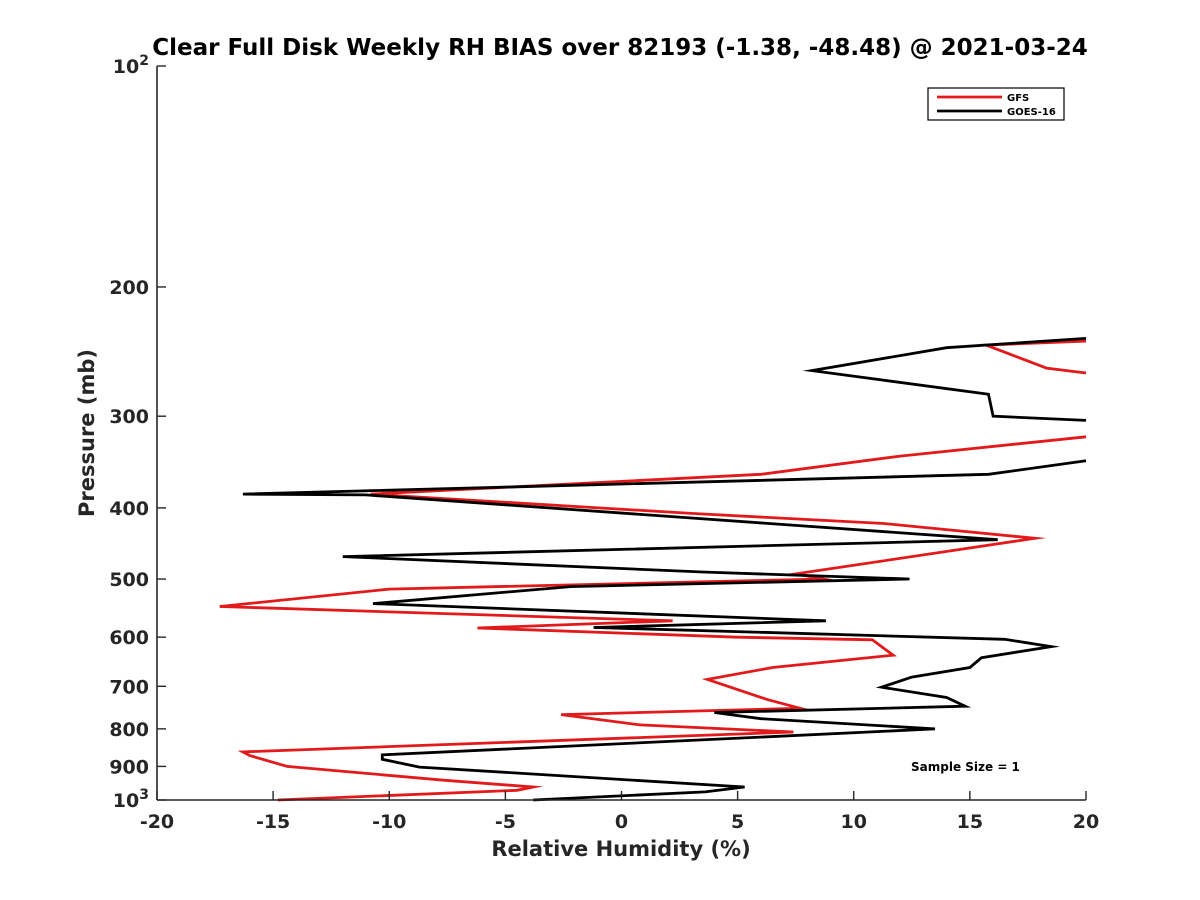 This screenshot has width=1200, height=900. What do you see at coordinates (131, 65) in the screenshot?
I see `y-tick-label: 10²` at bounding box center [131, 65].